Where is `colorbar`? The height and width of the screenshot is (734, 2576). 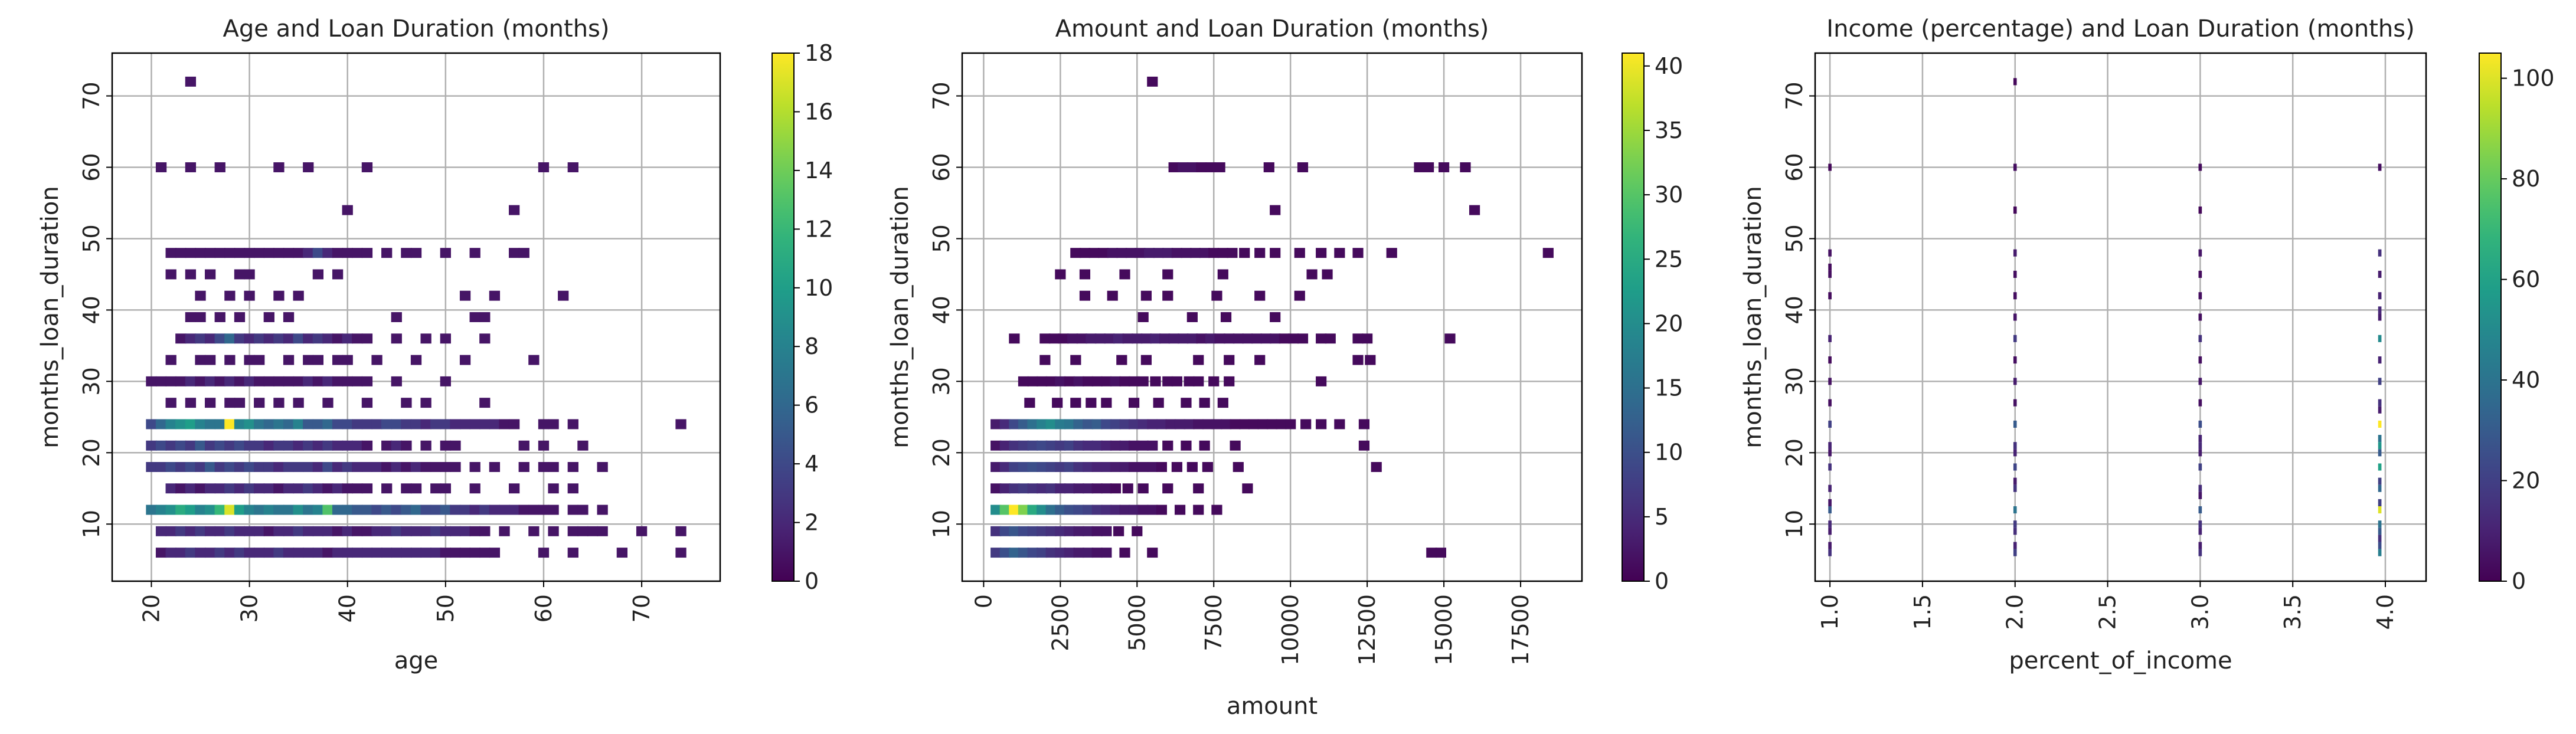
colorbar is located at coordinates (783, 317).